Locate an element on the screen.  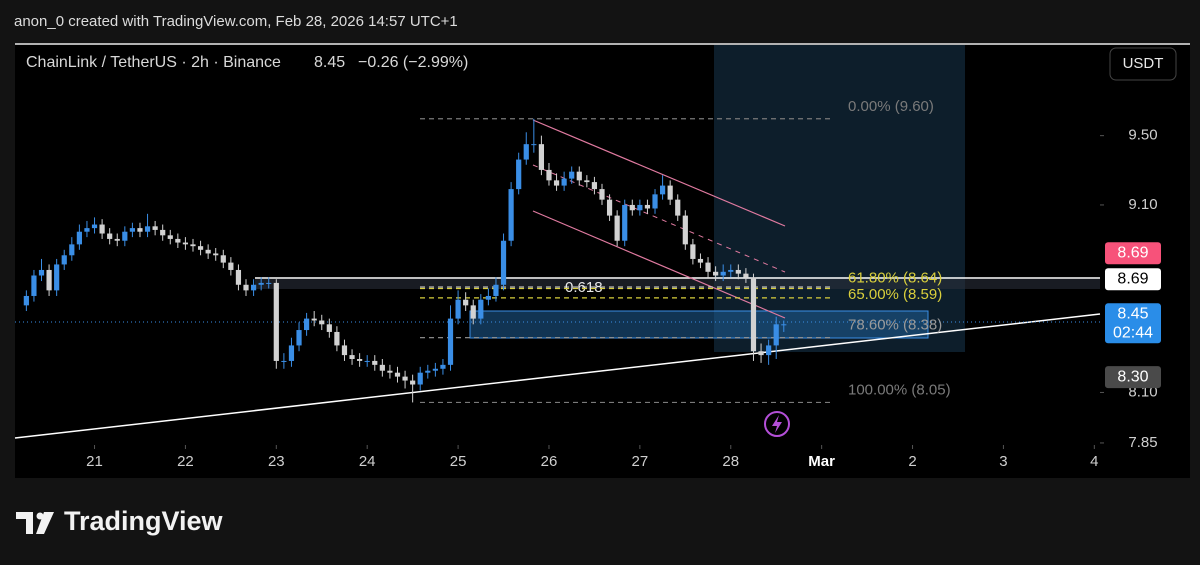
fib-label: 65.00% (8.59) is located at coordinates (895, 294).